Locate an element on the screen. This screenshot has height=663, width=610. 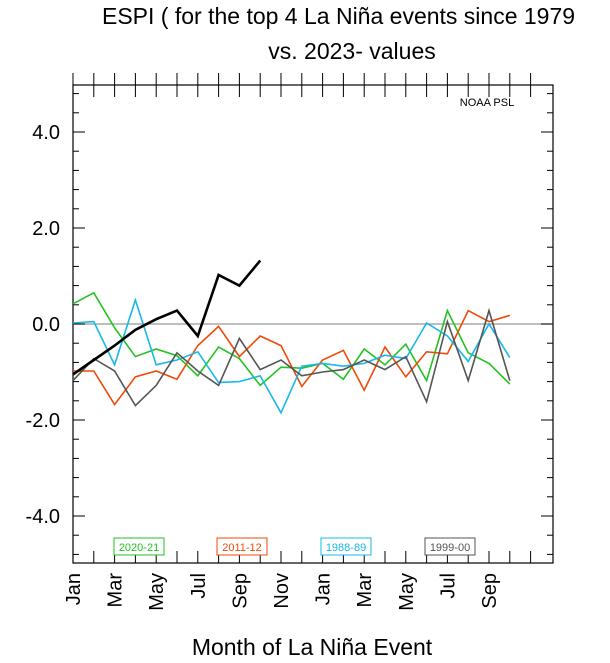
x-tick-label: Nov is located at coordinates (282, 591).